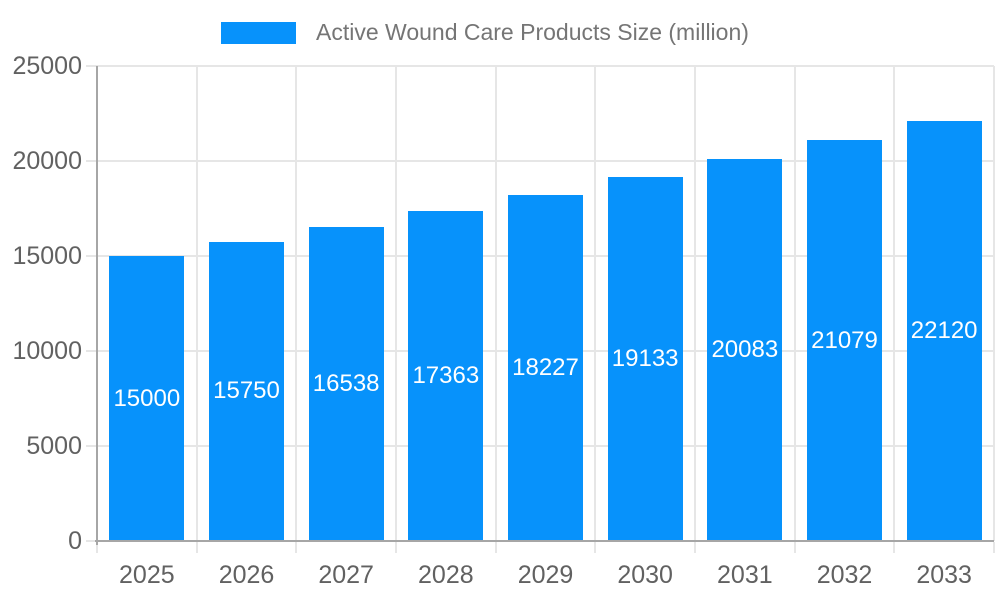  What do you see at coordinates (47, 351) in the screenshot?
I see `y-tick-label: 10000` at bounding box center [47, 351].